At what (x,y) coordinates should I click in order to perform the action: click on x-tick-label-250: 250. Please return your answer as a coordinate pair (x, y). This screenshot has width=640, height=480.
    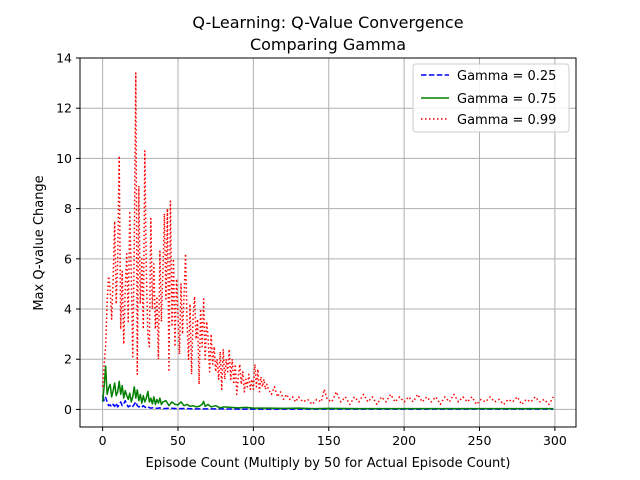
    Looking at the image, I should click on (480, 440).